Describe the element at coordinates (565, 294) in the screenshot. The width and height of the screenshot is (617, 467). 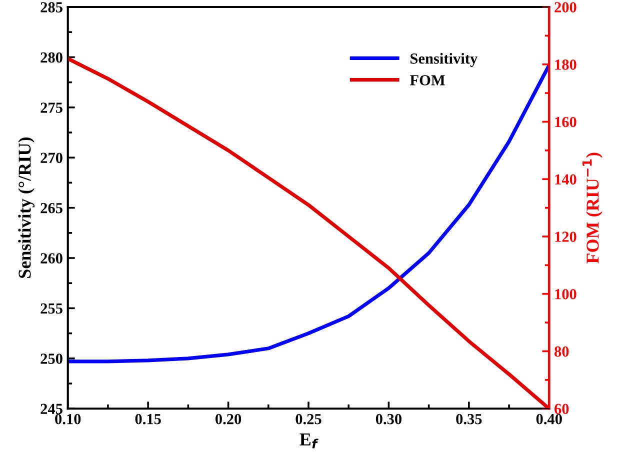
I see `y2-tick-label: 100` at that location.